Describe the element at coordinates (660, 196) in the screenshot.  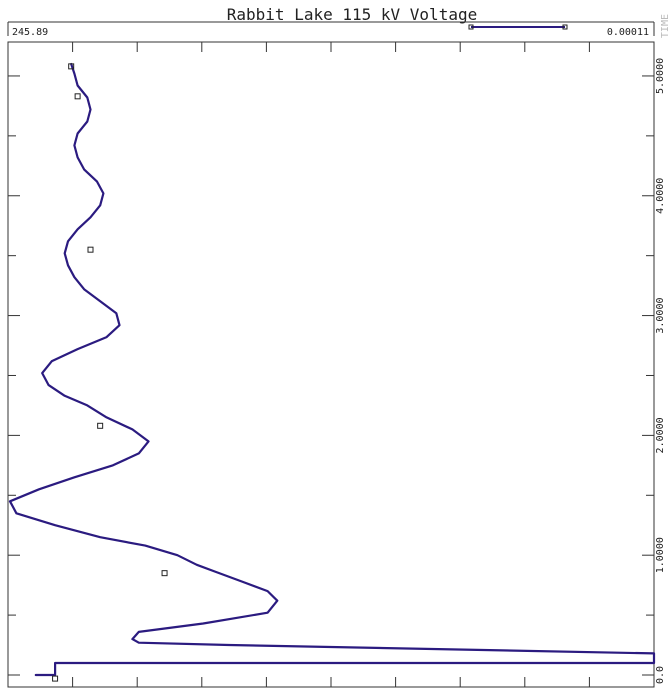
I see `time-tick-label: 4.0000` at that location.